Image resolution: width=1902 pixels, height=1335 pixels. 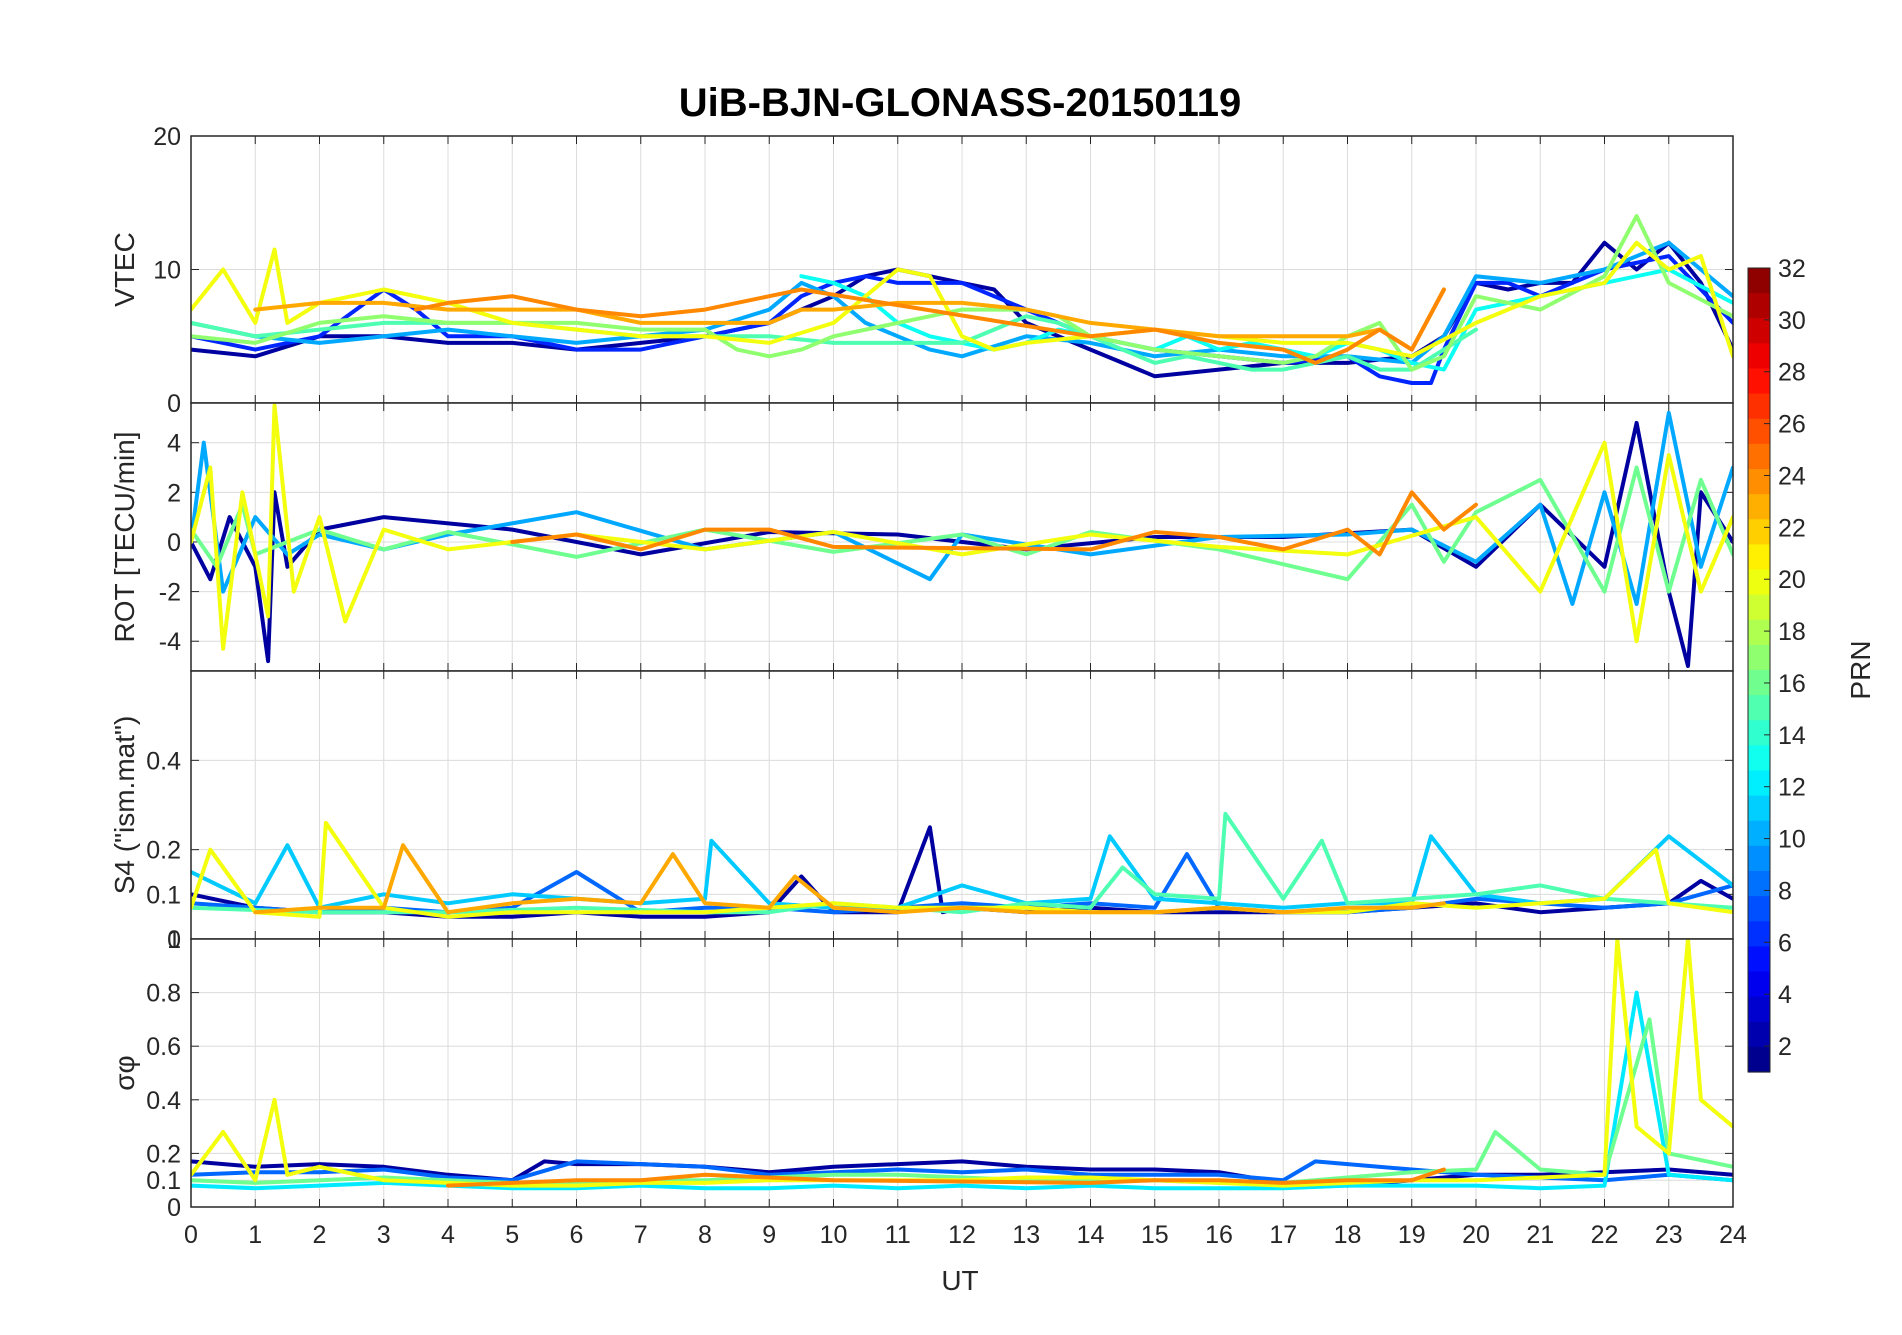 What do you see at coordinates (1792, 269) in the screenshot?
I see `colorbar-tick-label: 32` at bounding box center [1792, 269].